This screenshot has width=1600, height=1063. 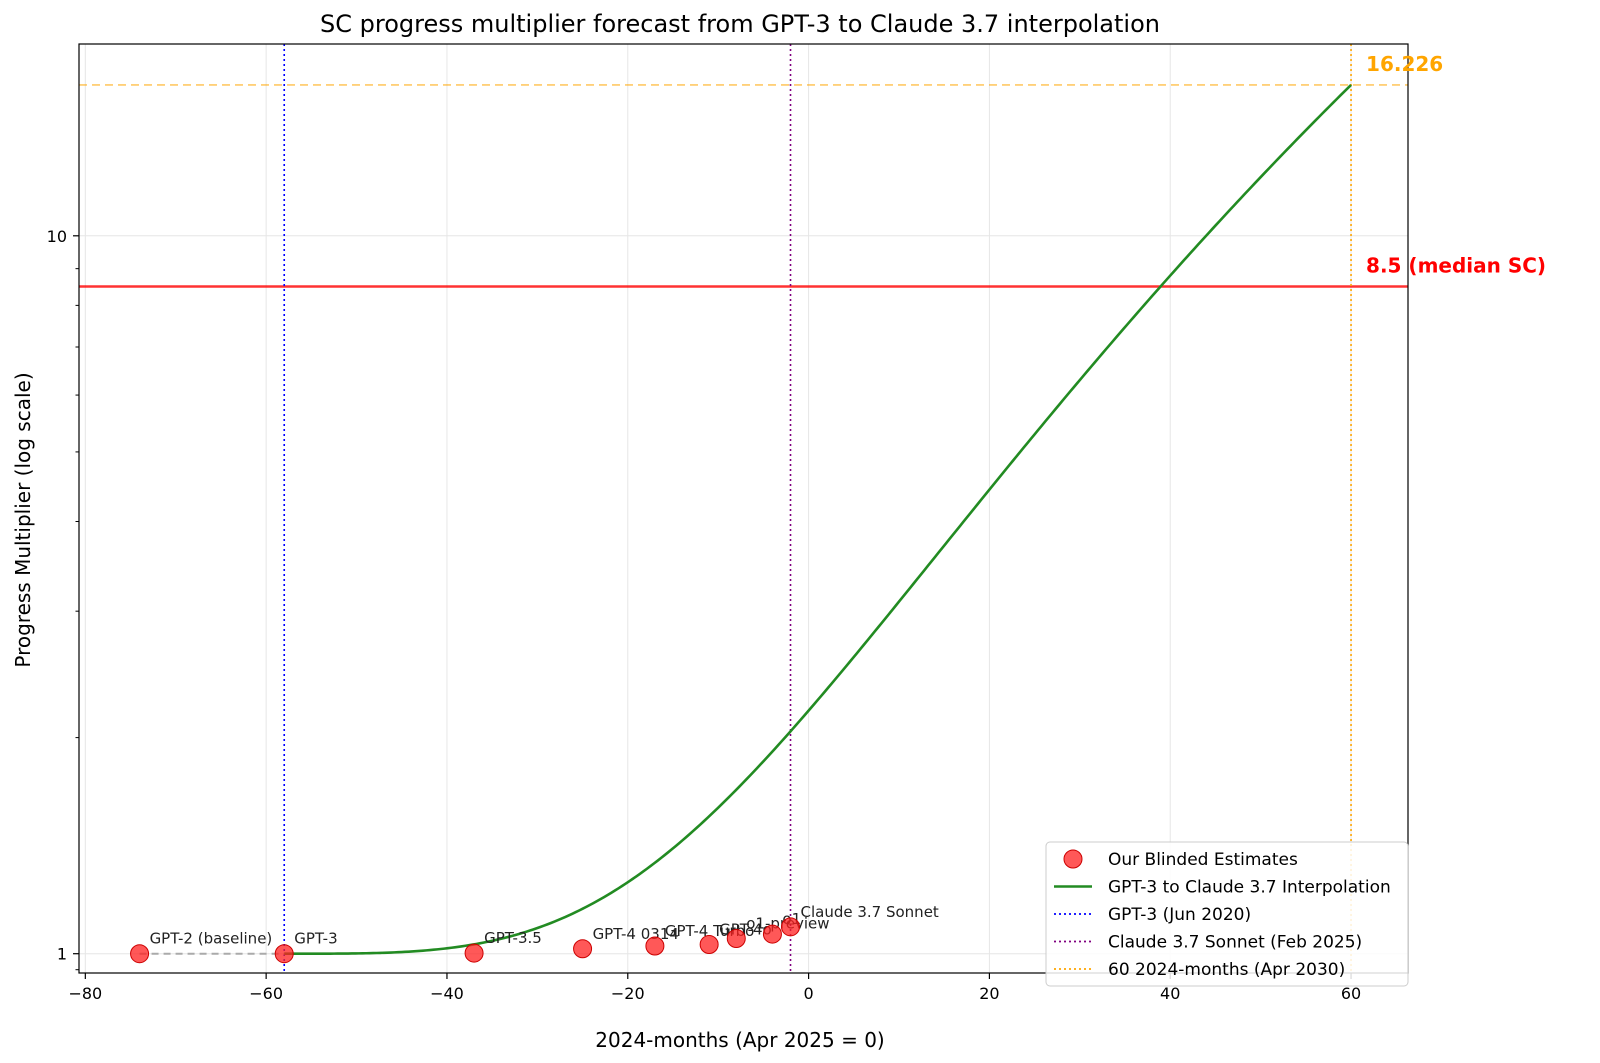 I want to click on x-tick-label: −80, so click(x=85, y=993).